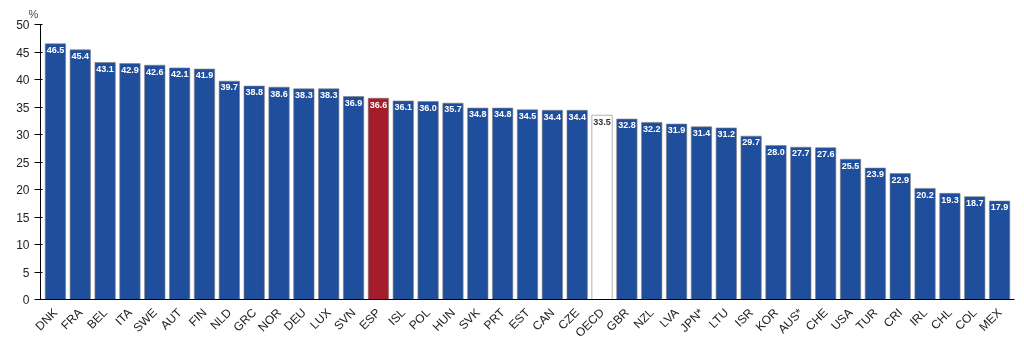  Describe the element at coordinates (80, 56) in the screenshot. I see `data-label: 45.4` at that location.